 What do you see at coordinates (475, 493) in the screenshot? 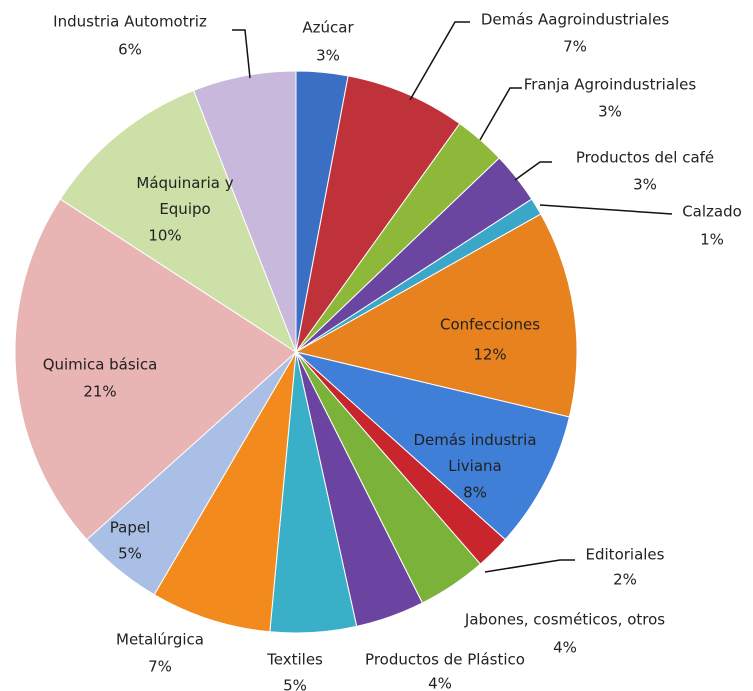
I see `value-label: 8%` at bounding box center [475, 493].